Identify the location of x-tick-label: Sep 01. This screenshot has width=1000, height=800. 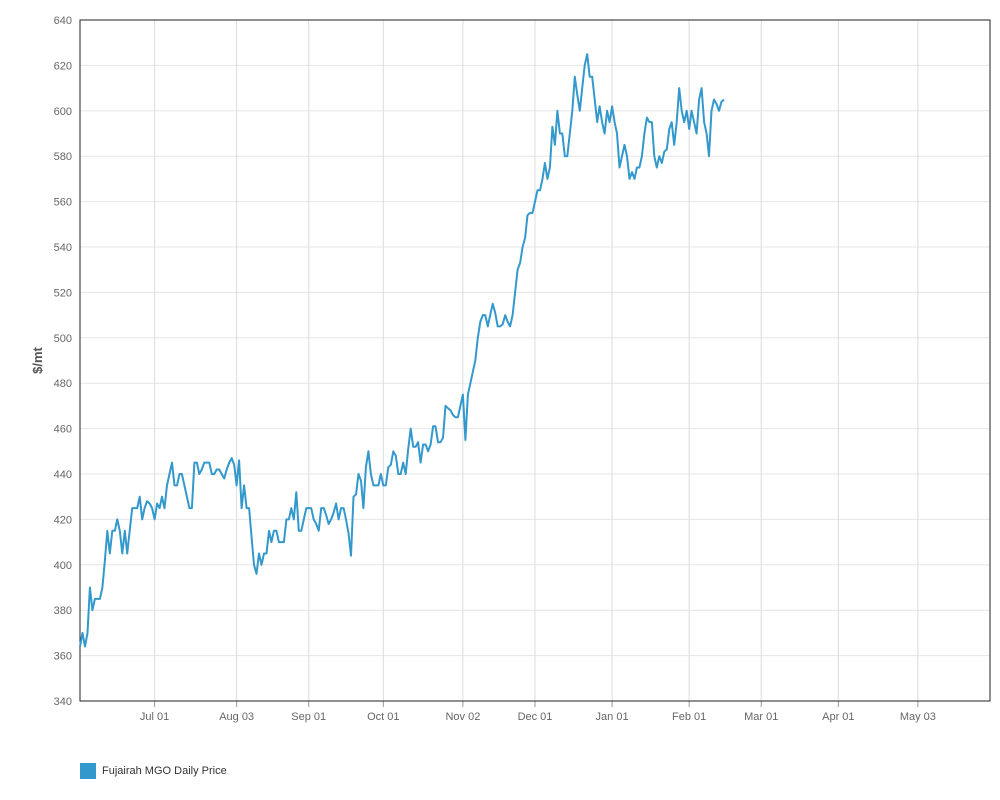
(308, 717).